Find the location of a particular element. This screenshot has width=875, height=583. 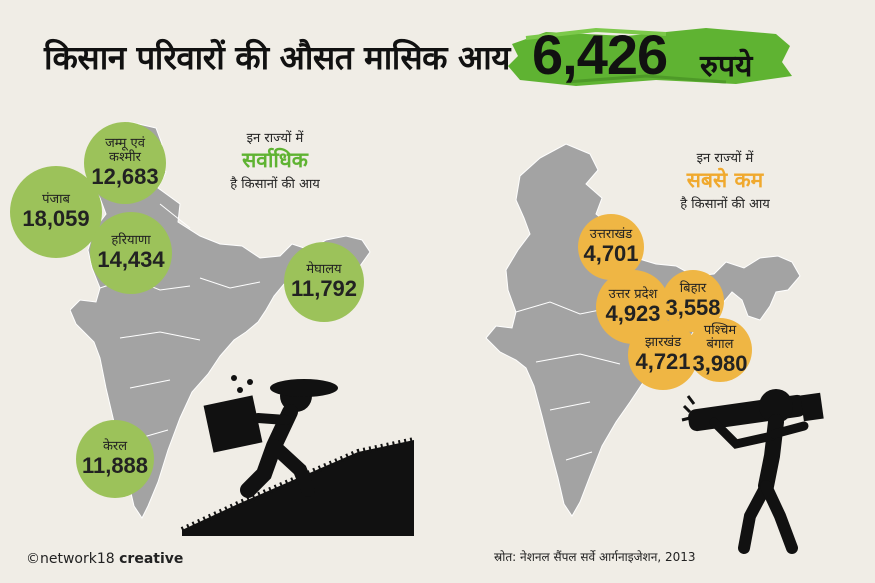

man-carrying-bundle-illustration is located at coordinates (752, 471).